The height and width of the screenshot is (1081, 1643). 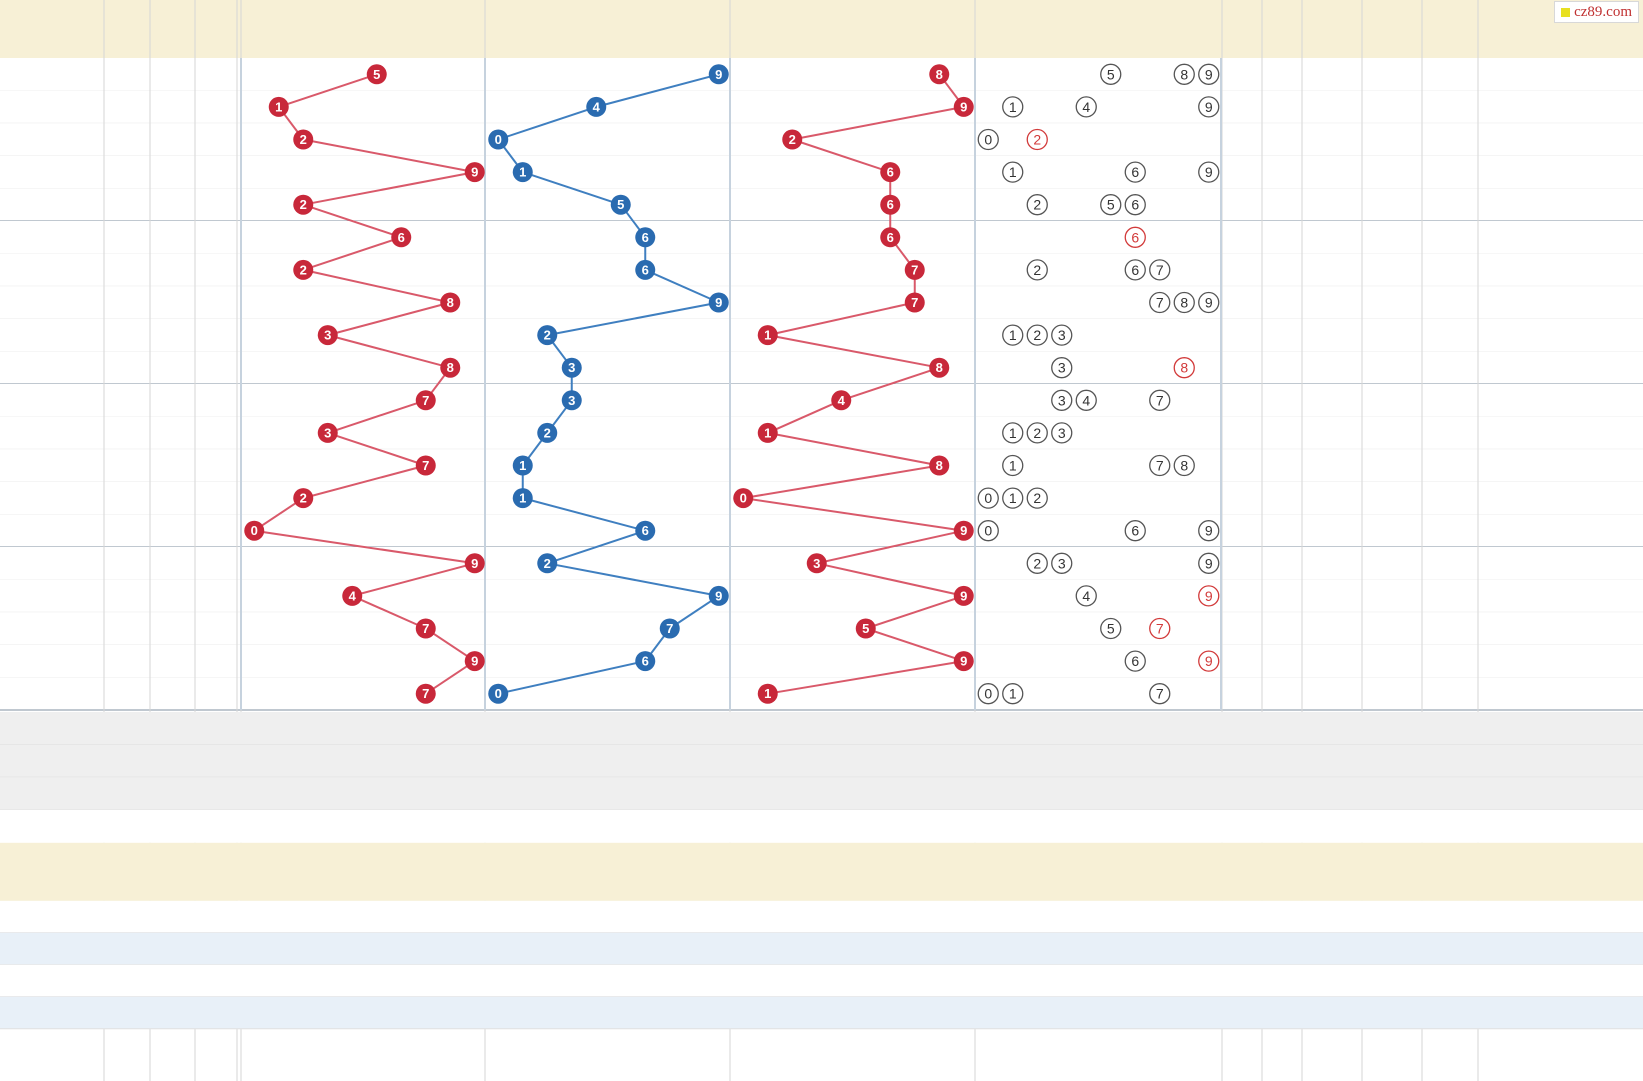 What do you see at coordinates (52, 871) in the screenshot?
I see `footer-header-period: 期号 ▲▼` at bounding box center [52, 871].